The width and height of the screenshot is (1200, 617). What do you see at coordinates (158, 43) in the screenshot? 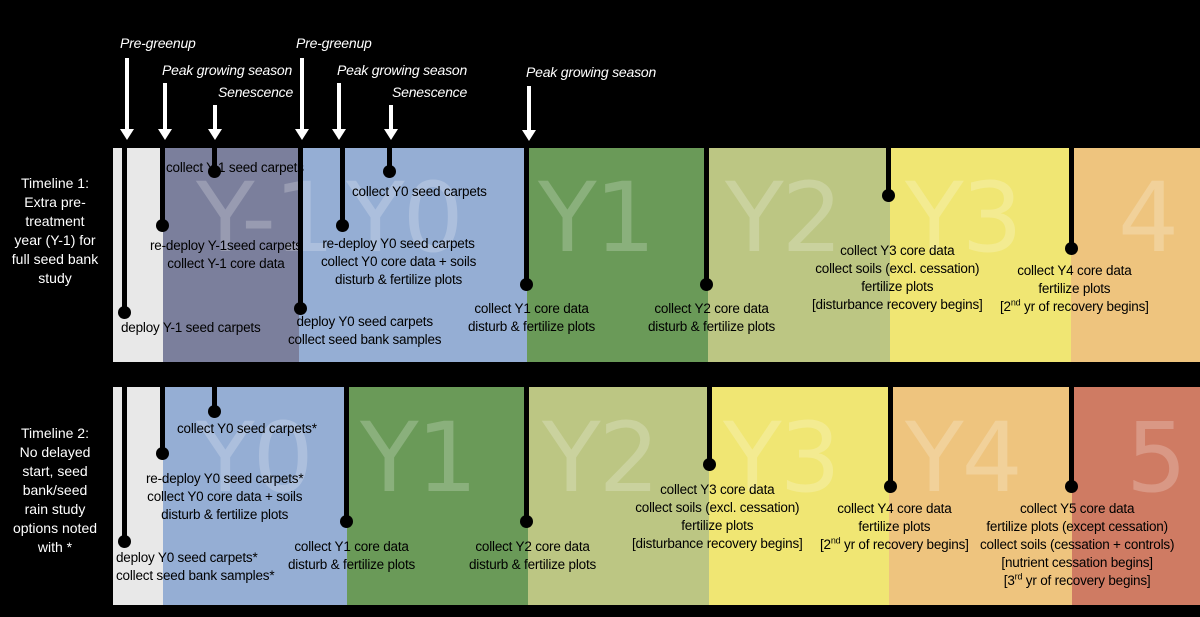
I see `pre-greenup-header-1: Pre-greenup` at bounding box center [158, 43].